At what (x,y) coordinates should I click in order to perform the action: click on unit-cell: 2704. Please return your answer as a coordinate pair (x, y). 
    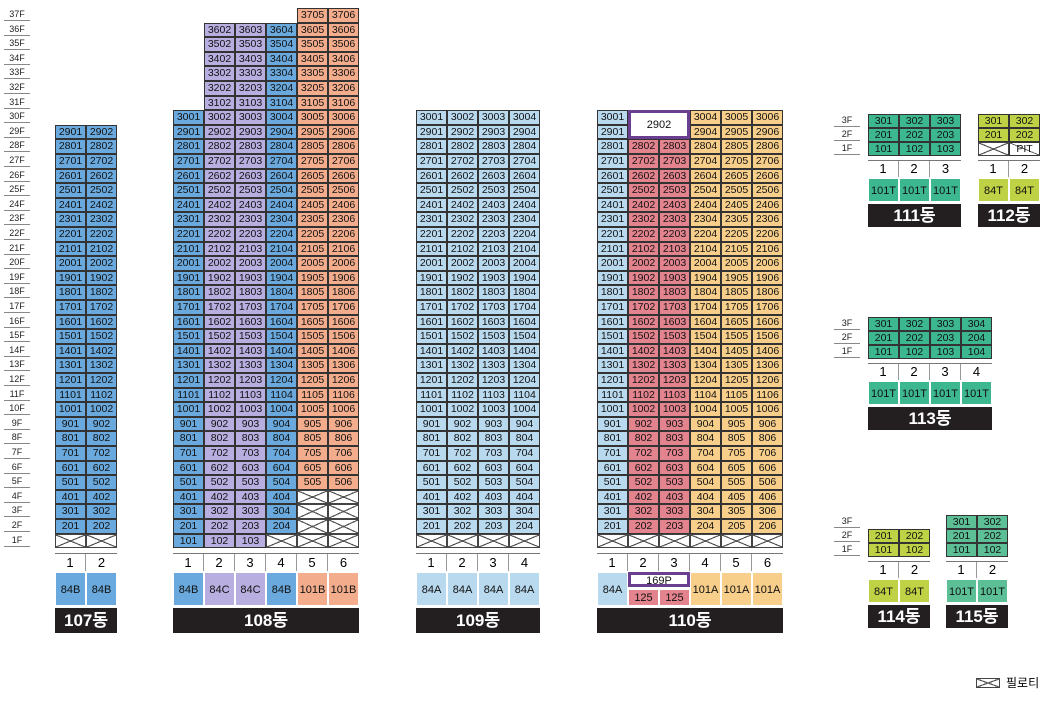
    Looking at the image, I should click on (705, 161).